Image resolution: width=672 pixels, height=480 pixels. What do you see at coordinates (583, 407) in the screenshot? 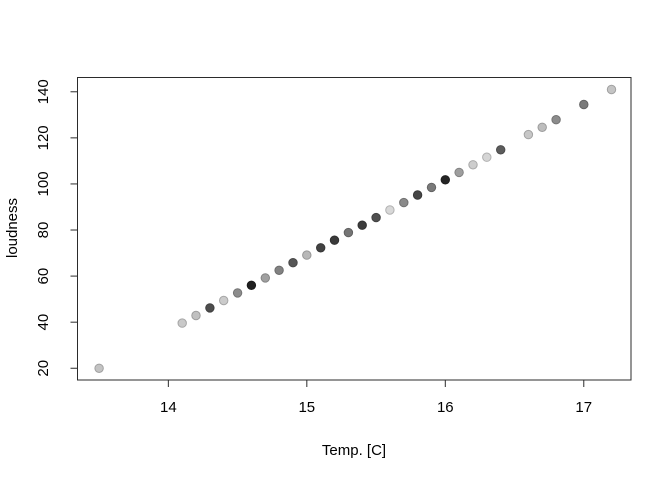
I see `x-axis-tick-label: 17` at bounding box center [583, 407].